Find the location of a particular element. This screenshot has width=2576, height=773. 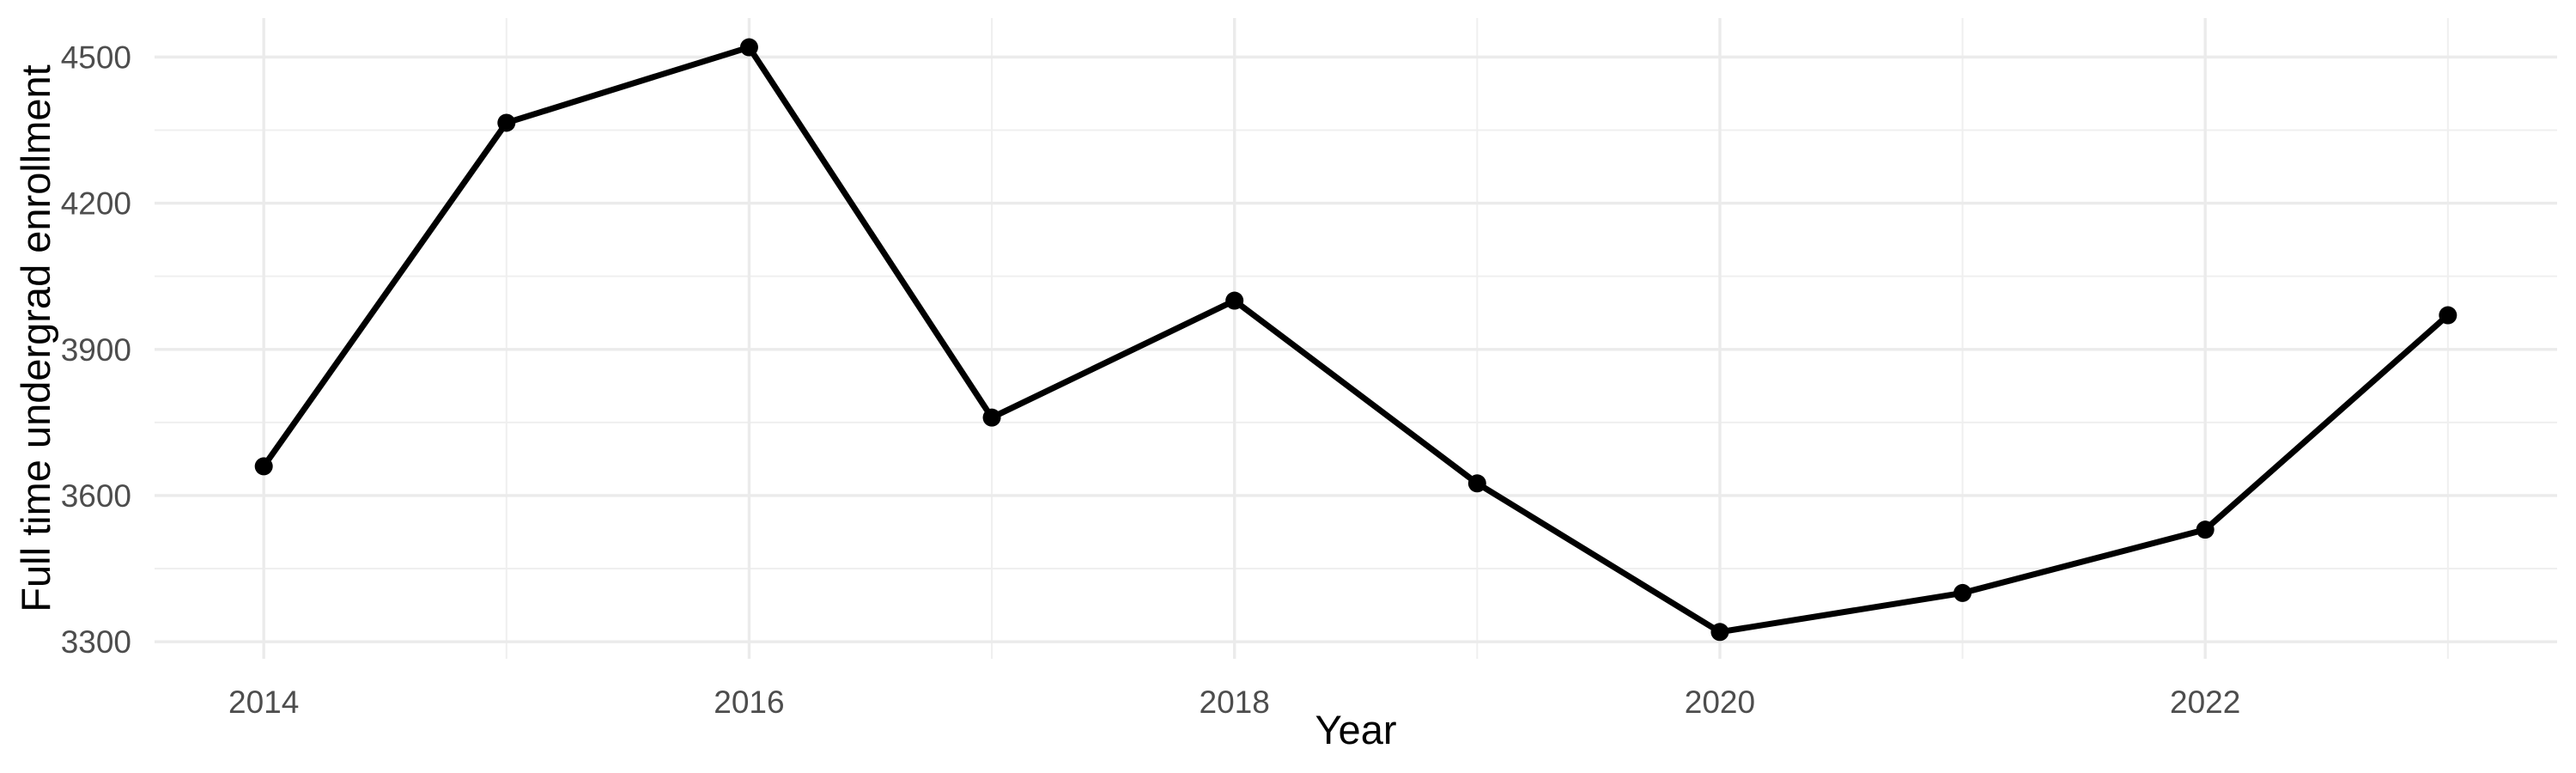

y-tick-label: 3900 is located at coordinates (96, 350).